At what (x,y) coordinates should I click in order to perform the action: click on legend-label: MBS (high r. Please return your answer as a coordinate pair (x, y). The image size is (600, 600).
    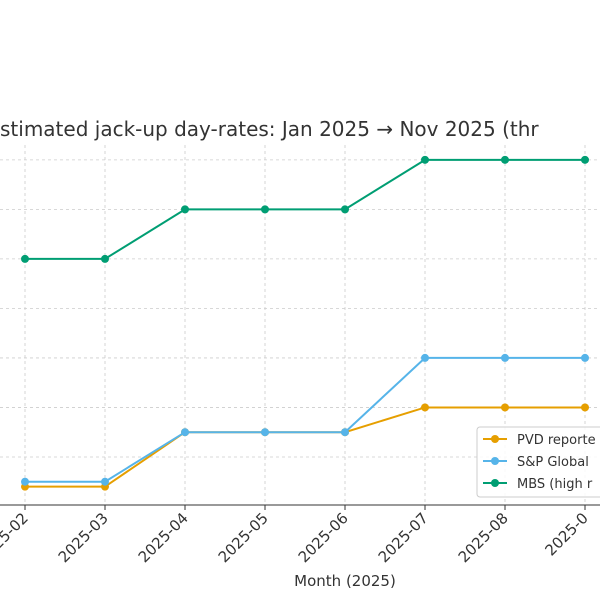
    Looking at the image, I should click on (555, 484).